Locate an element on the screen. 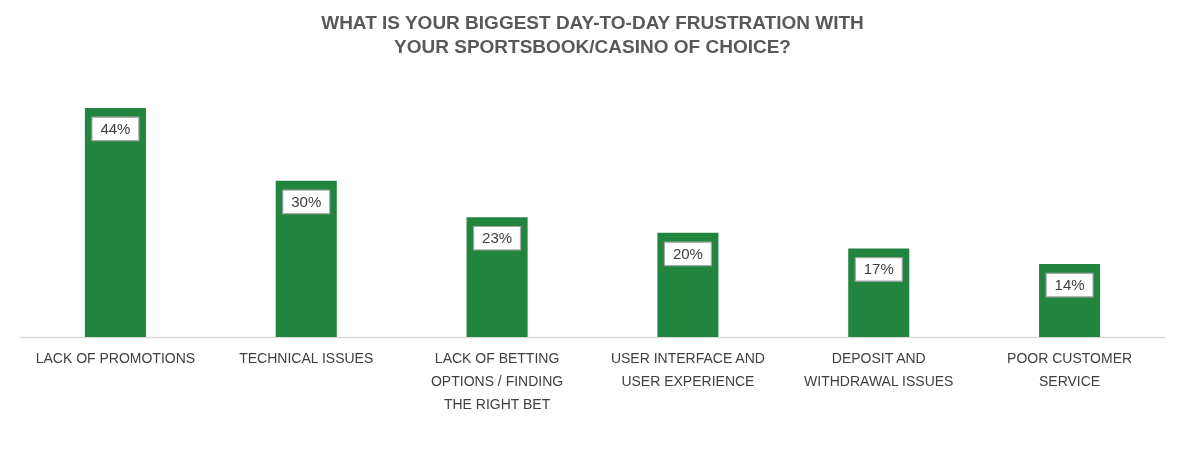  data-label: 23% is located at coordinates (497, 238).